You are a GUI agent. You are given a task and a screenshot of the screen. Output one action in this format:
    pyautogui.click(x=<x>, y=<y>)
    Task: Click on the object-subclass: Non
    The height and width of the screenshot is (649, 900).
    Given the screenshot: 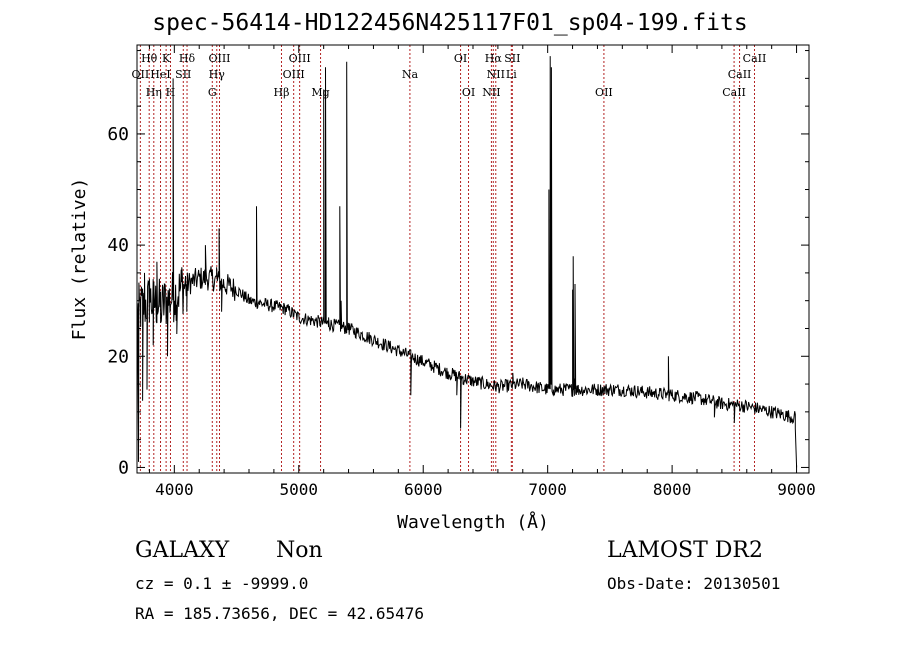 What is the action you would take?
    pyautogui.click(x=299, y=550)
    